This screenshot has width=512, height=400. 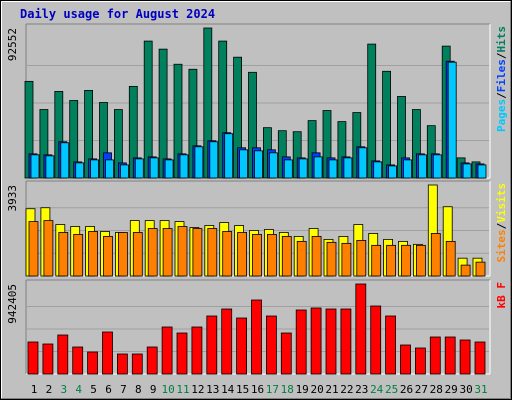 What do you see at coordinates (182, 389) in the screenshot?
I see `x-tick-label: 11` at bounding box center [182, 389].